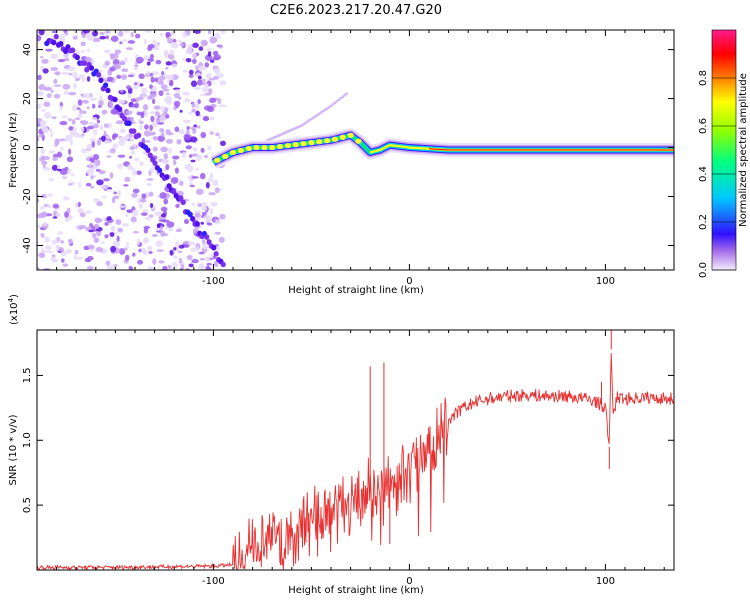 The width and height of the screenshot is (750, 600). I want to click on colorbar-label: Normalized spectral amplitude, so click(743, 150).